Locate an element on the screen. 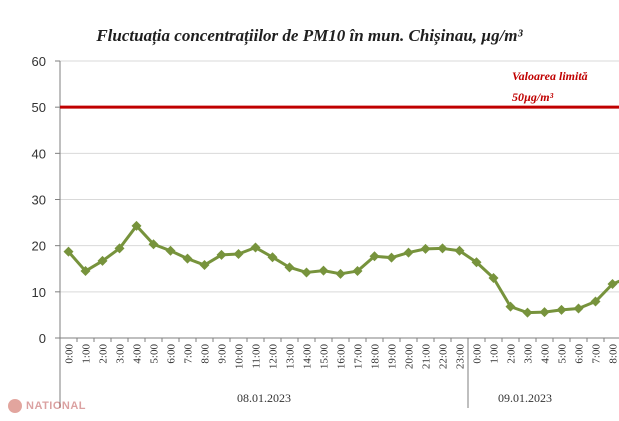  x-tick-label: 14:00 is located at coordinates (308, 357).